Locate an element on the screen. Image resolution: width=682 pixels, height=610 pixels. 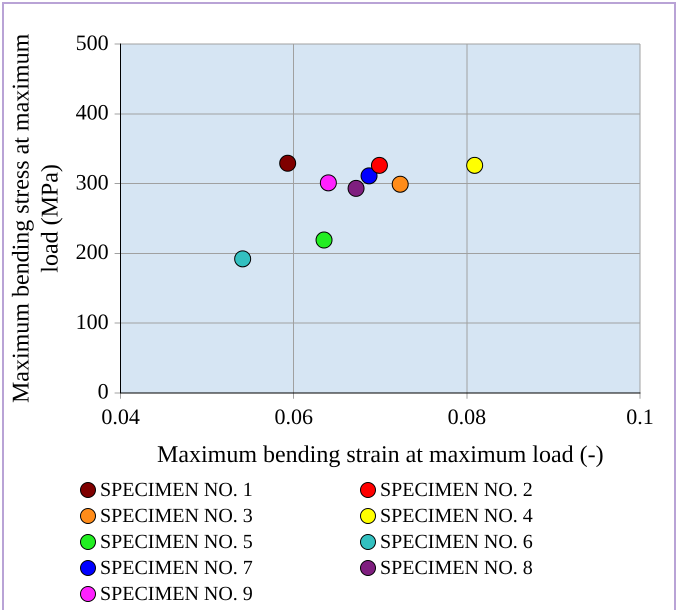
x-tick-label: 0.04 is located at coordinates (120, 416).